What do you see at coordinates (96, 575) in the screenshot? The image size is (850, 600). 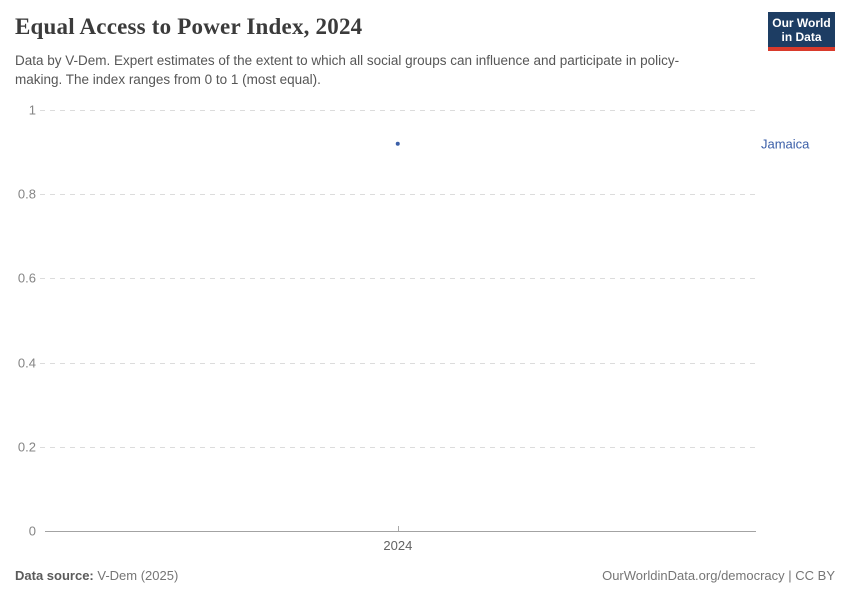 I see `data-source-note: Data source: V-Dem (2025)` at bounding box center [96, 575].